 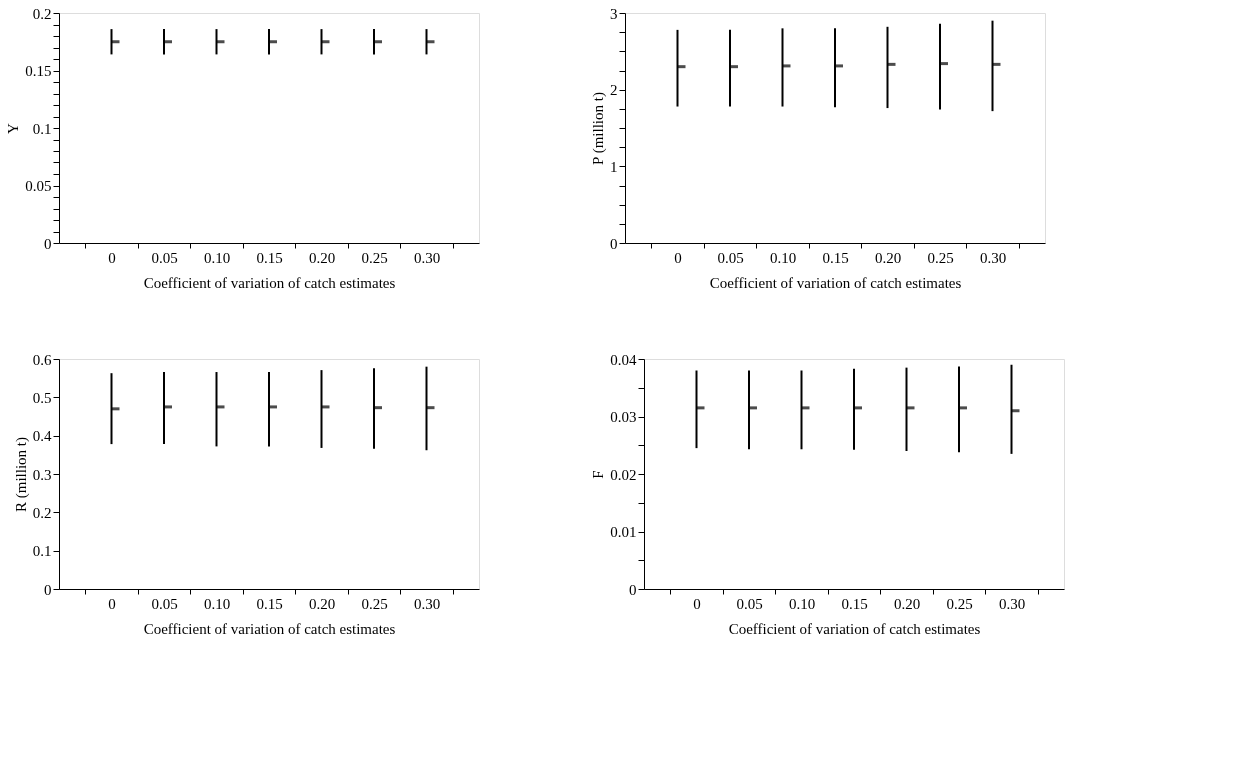 I want to click on y-tick-label: 0.15, so click(x=38, y=71).